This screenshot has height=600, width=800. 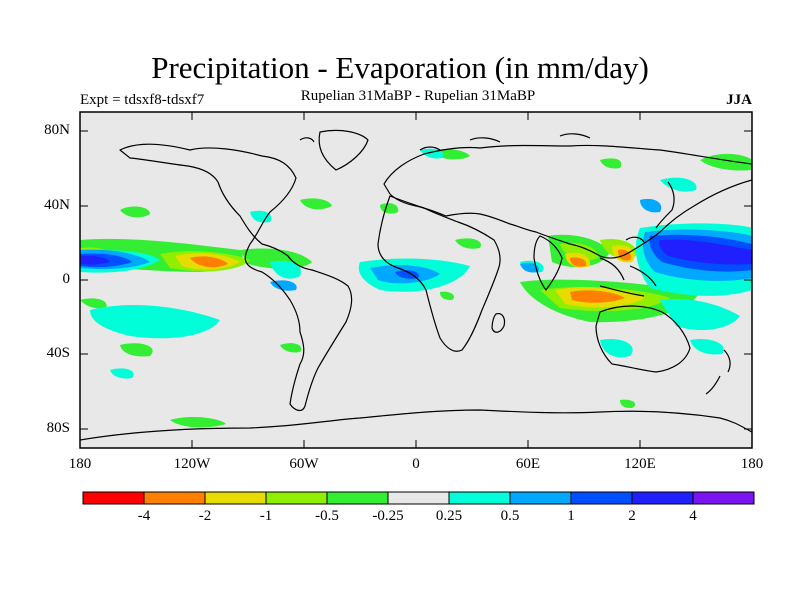 I want to click on very-strong-negative-patches, so click(x=411, y=276).